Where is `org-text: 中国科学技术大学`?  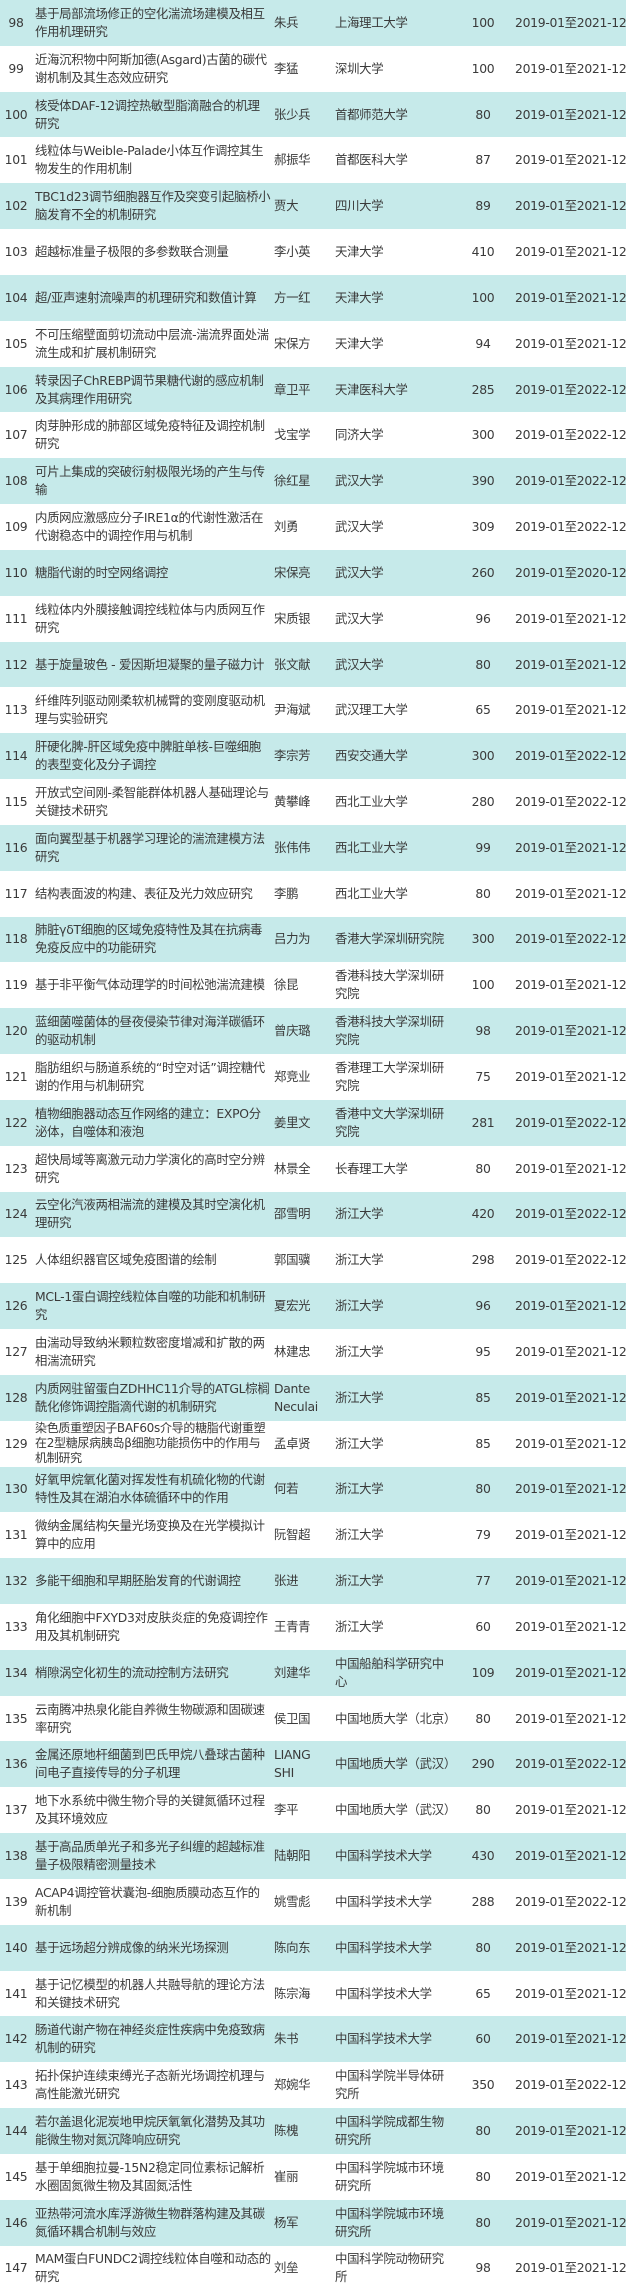 org-text: 中国科学技术大学 is located at coordinates (383, 1947).